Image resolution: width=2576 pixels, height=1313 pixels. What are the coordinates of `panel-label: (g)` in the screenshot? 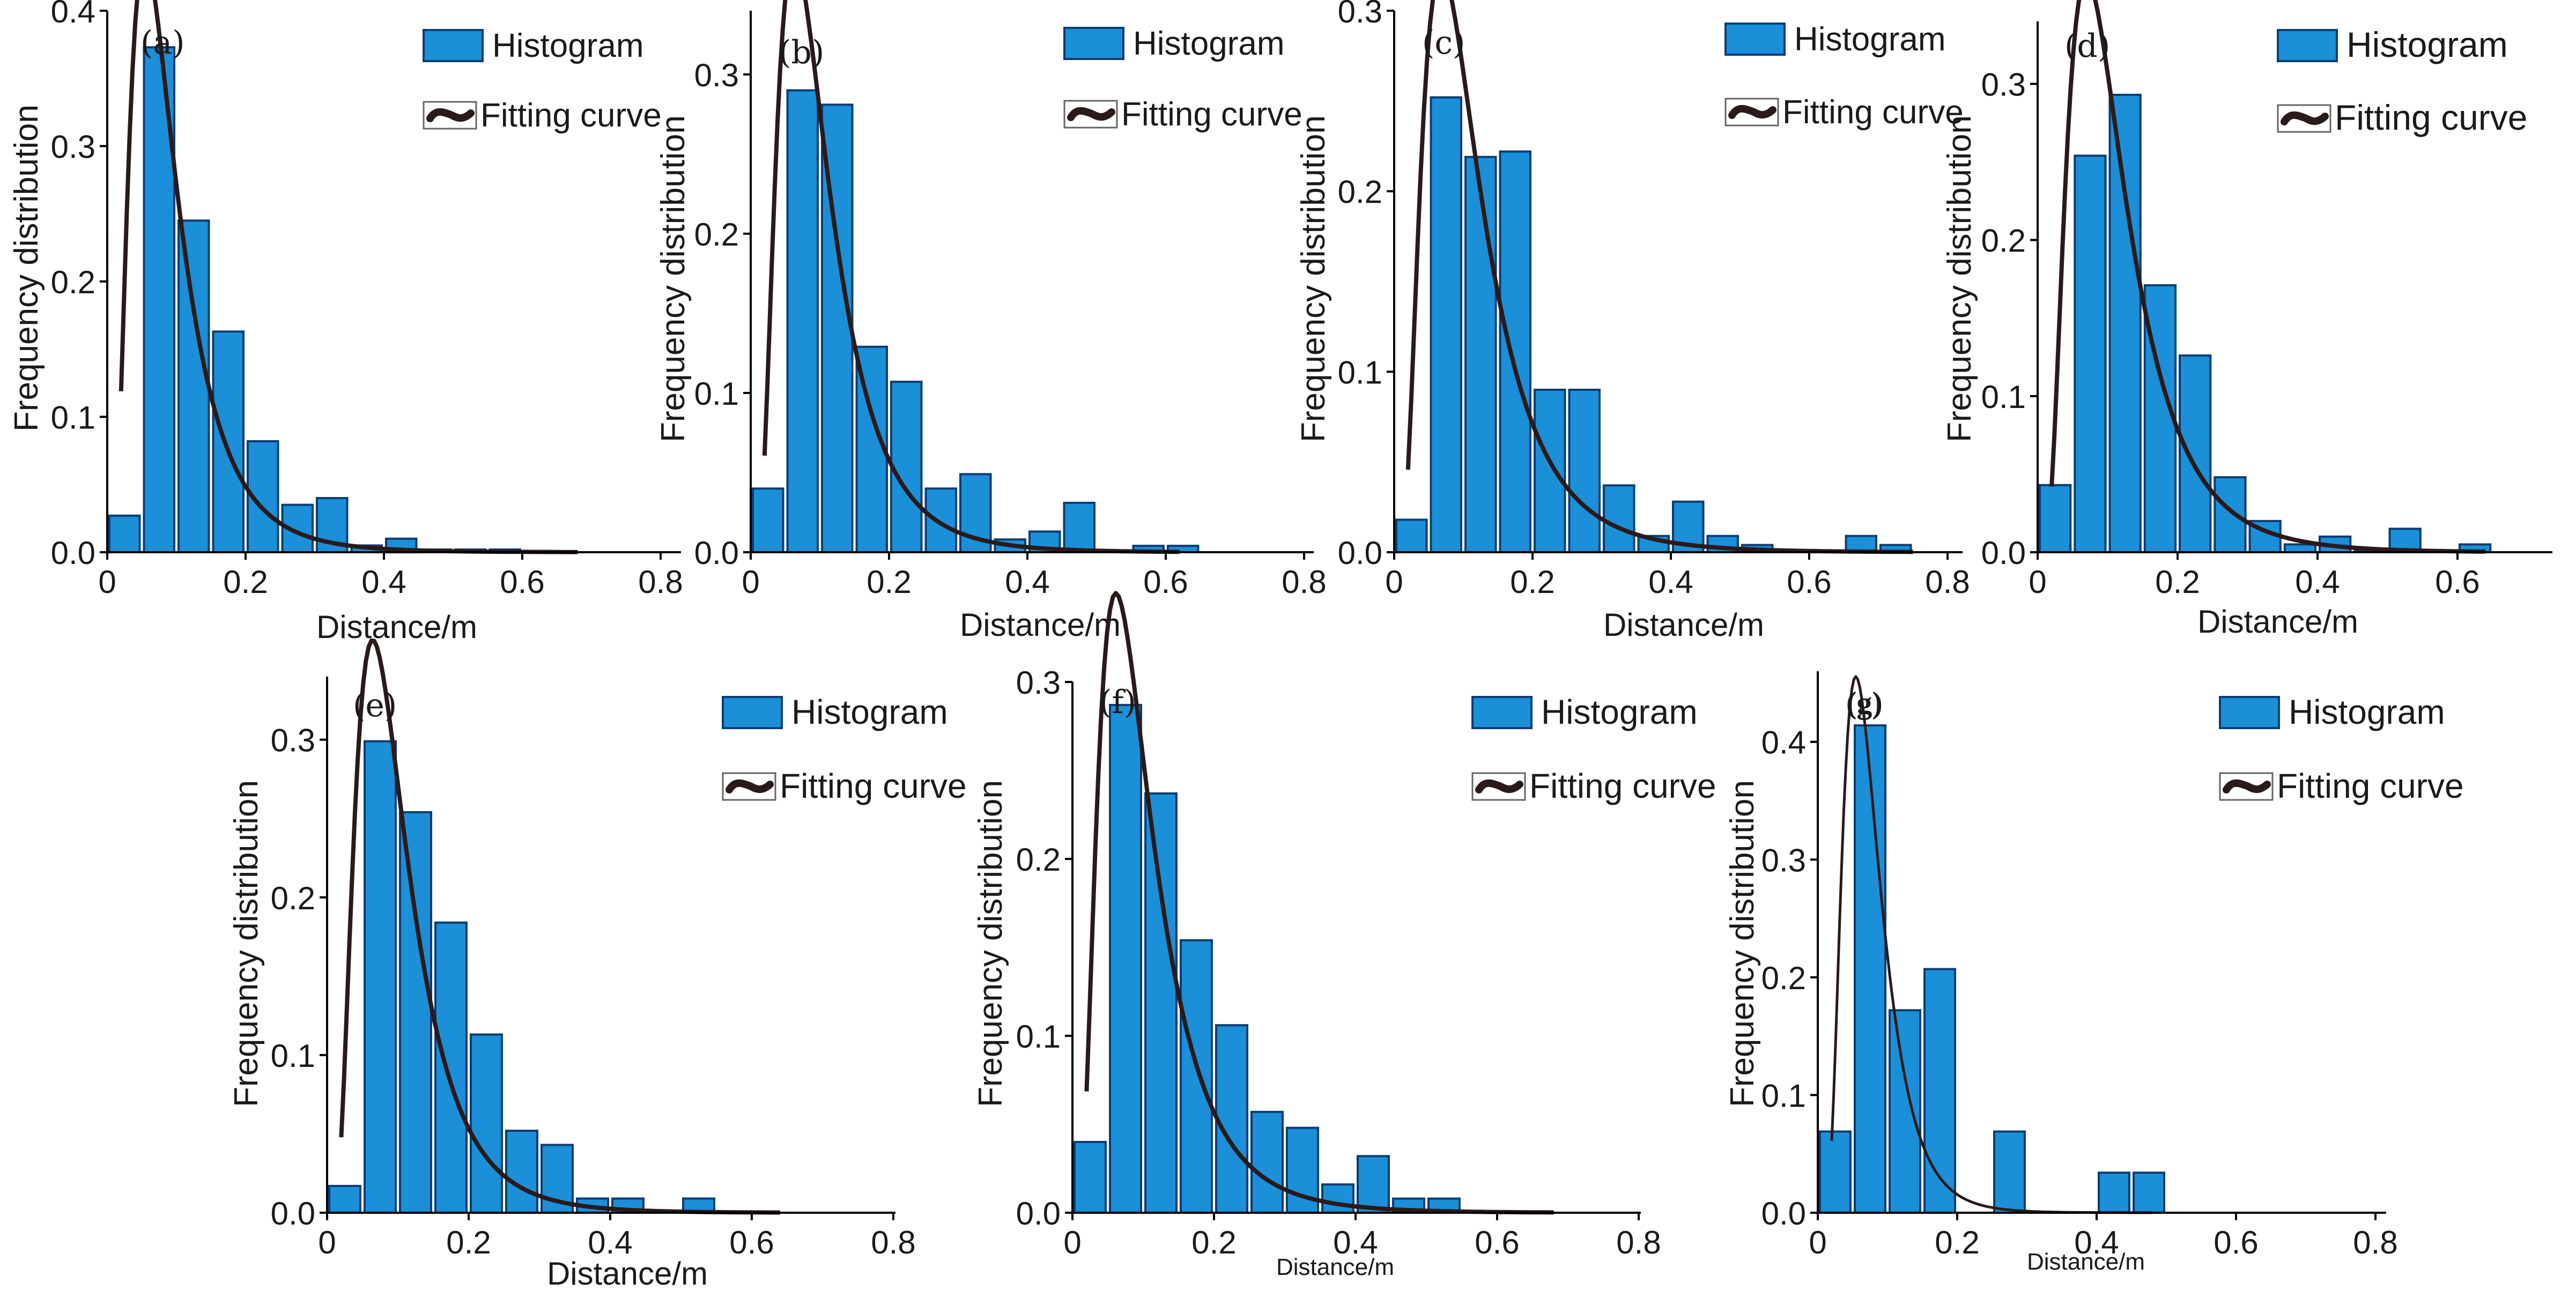 It's located at (1864, 702).